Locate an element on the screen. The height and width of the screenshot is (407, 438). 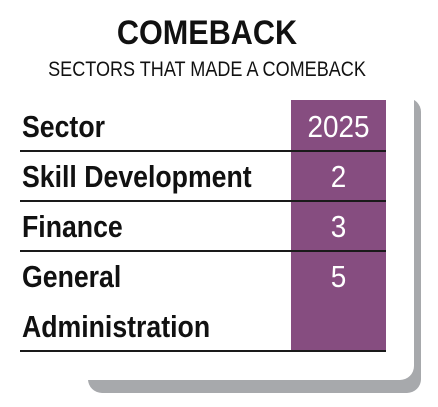
header-year-label: 2025 is located at coordinates (338, 126).